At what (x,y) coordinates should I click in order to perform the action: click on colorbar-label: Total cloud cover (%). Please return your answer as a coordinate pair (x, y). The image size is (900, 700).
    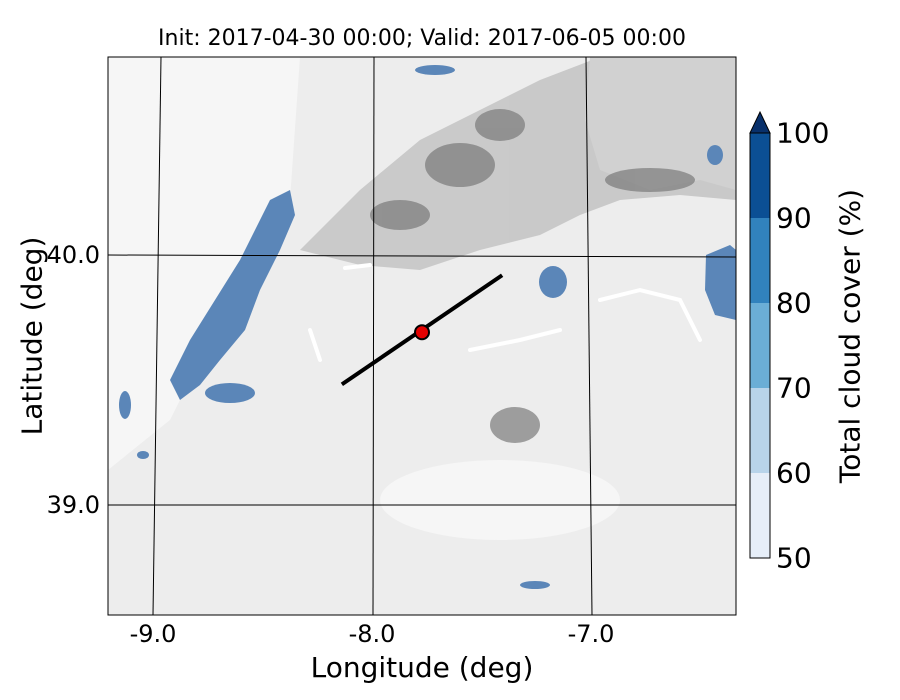
    Looking at the image, I should click on (850, 336).